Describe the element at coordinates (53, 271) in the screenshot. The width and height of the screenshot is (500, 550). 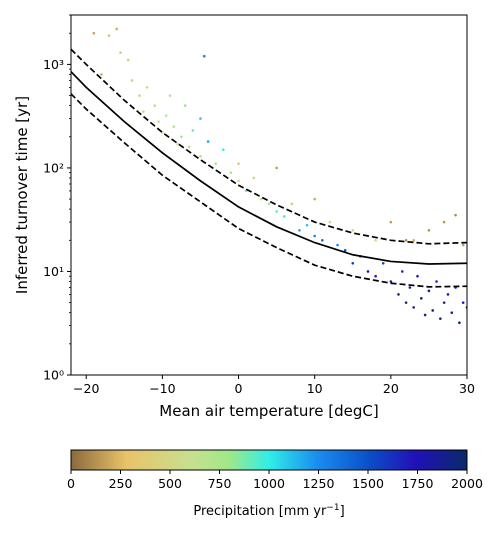
I see `y-tick-label: 10¹` at that location.